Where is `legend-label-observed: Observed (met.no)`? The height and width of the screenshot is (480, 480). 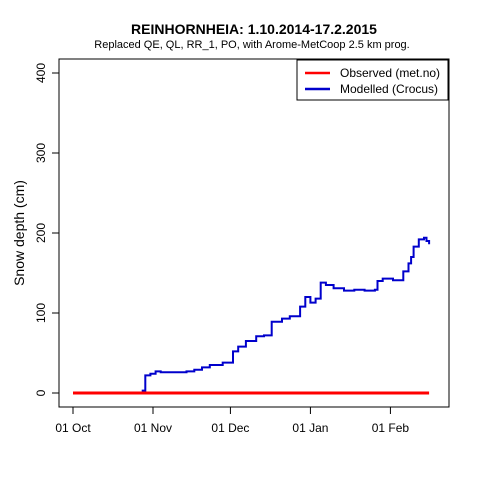 legend-label-observed: Observed (met.no) is located at coordinates (390, 73).